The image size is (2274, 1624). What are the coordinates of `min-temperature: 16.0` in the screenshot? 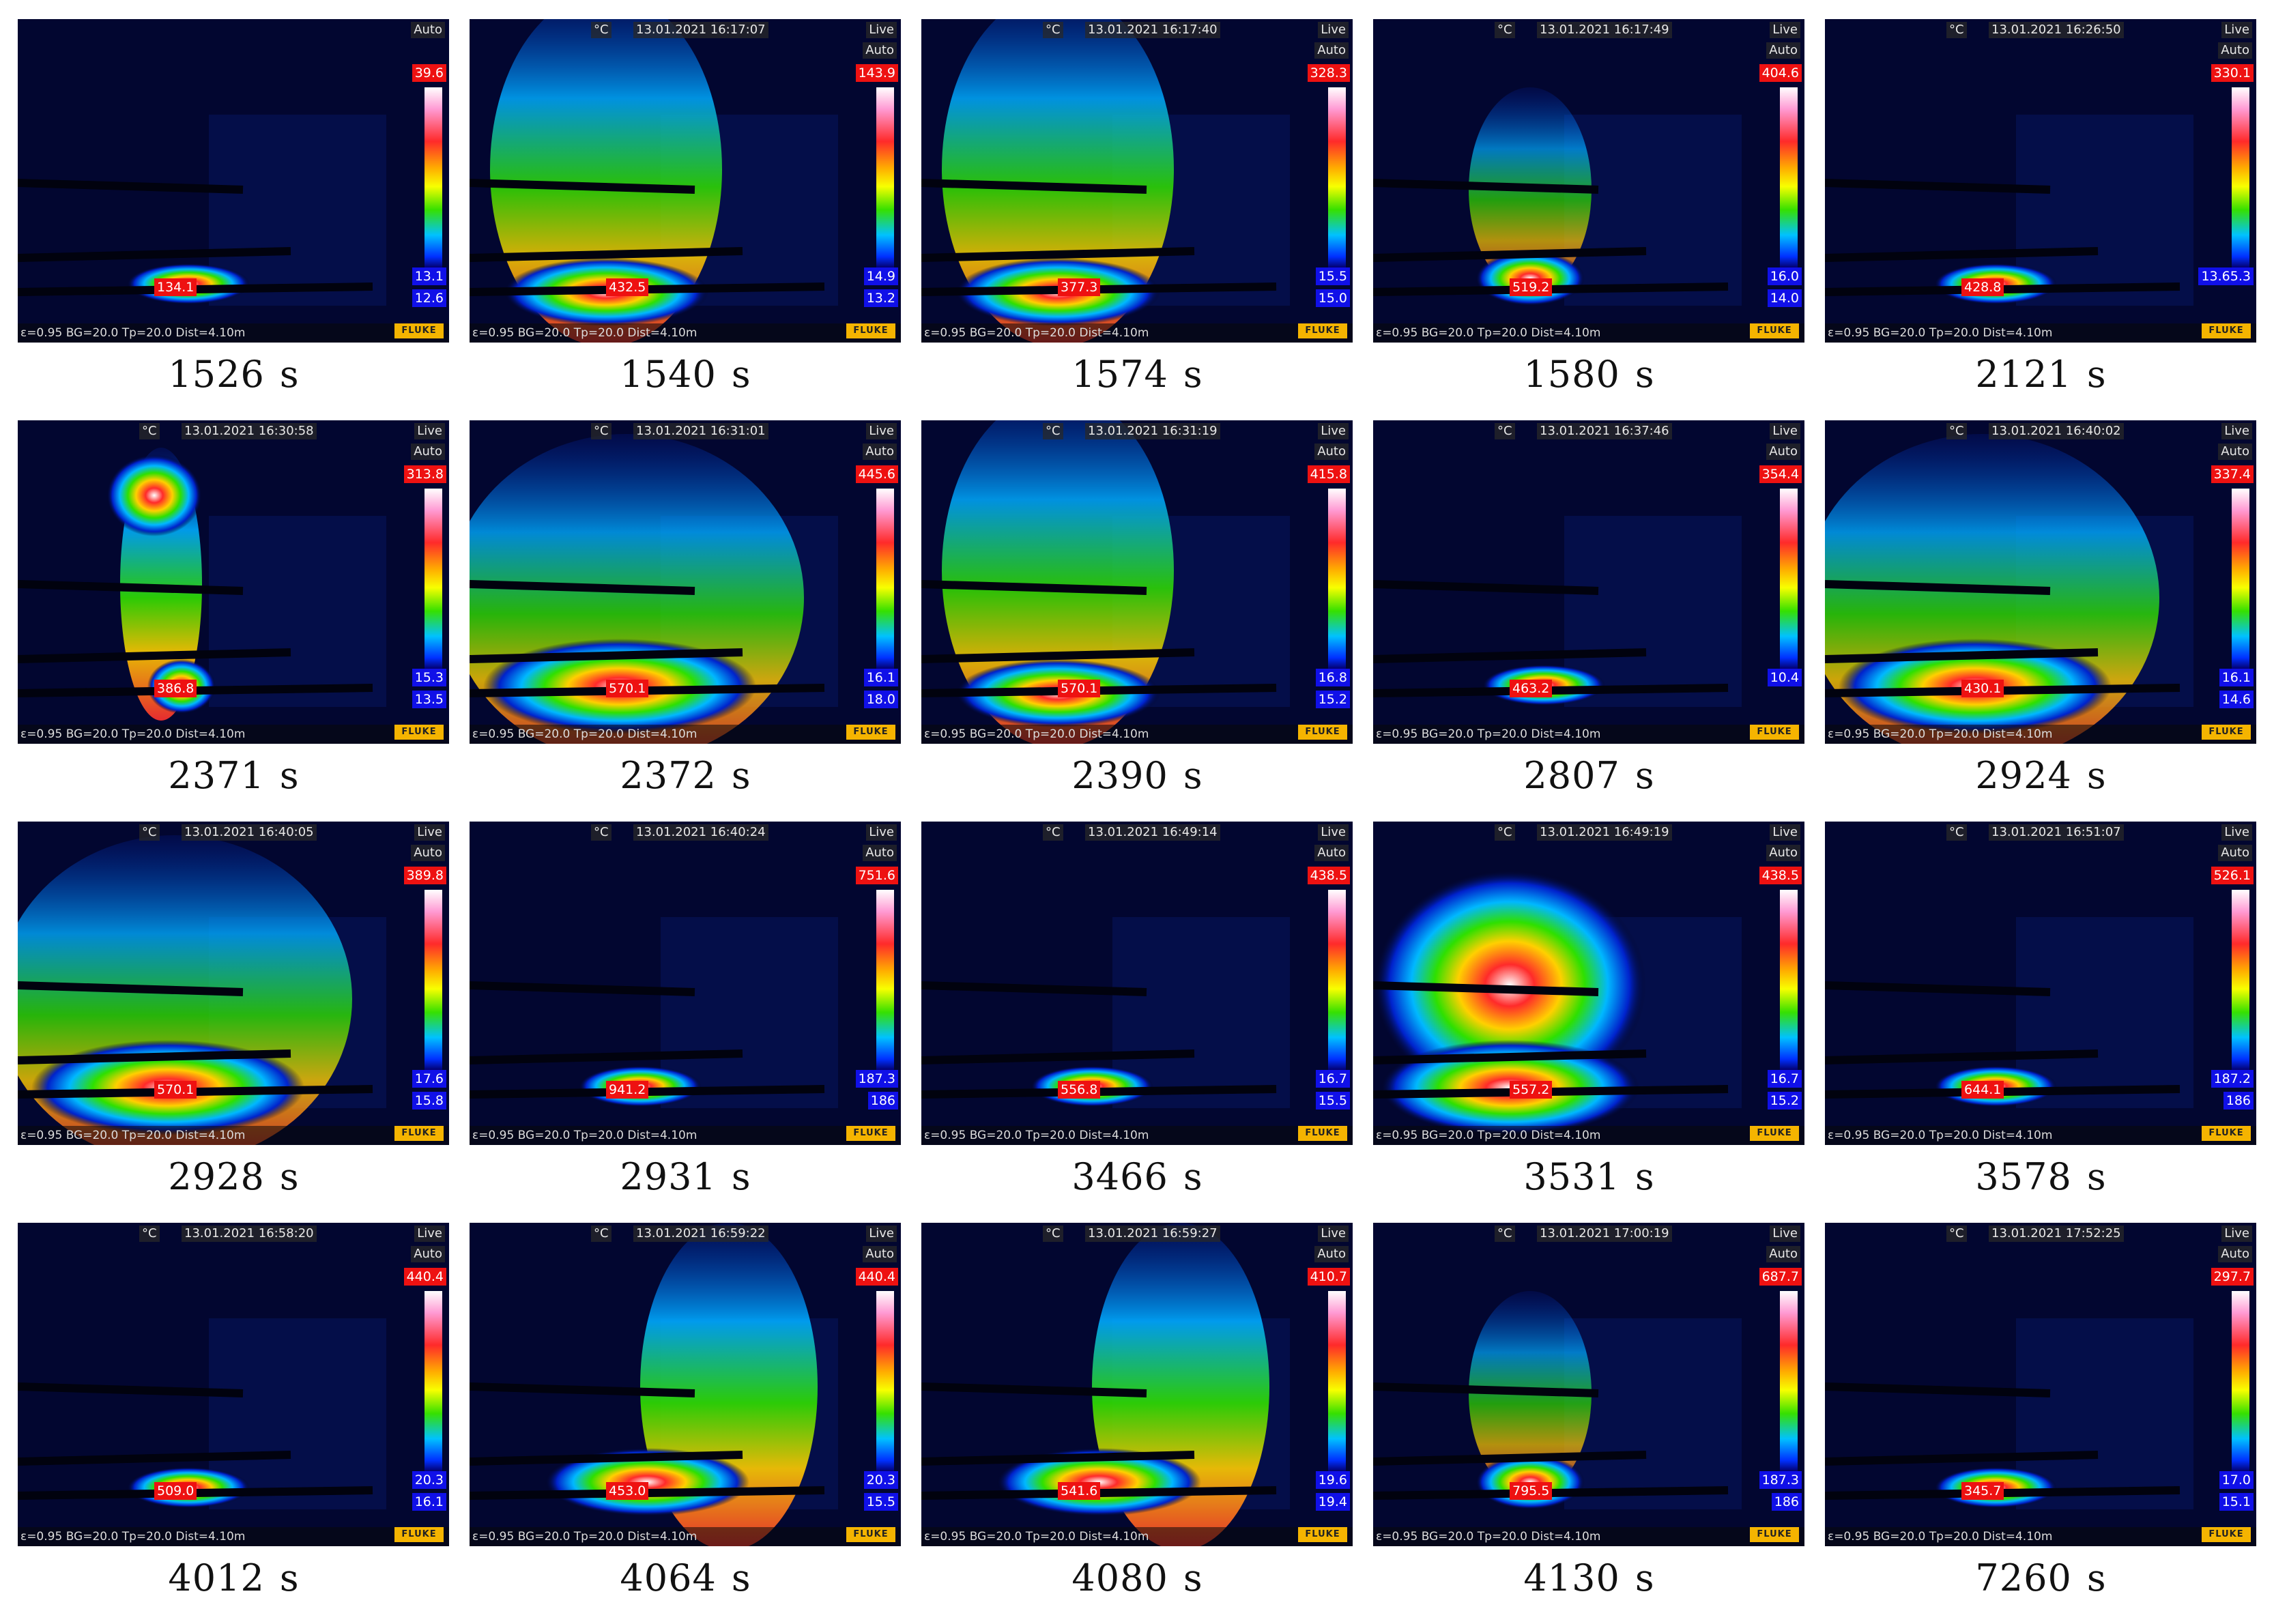 It's located at (1784, 276).